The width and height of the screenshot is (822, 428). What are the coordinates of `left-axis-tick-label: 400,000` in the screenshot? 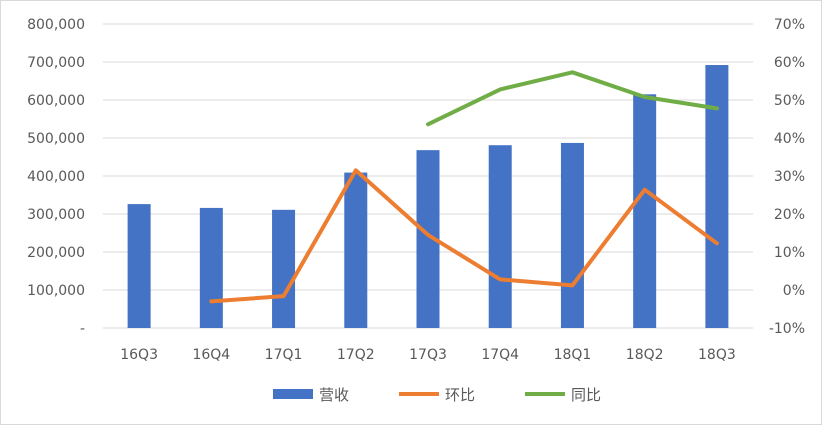 It's located at (56, 177).